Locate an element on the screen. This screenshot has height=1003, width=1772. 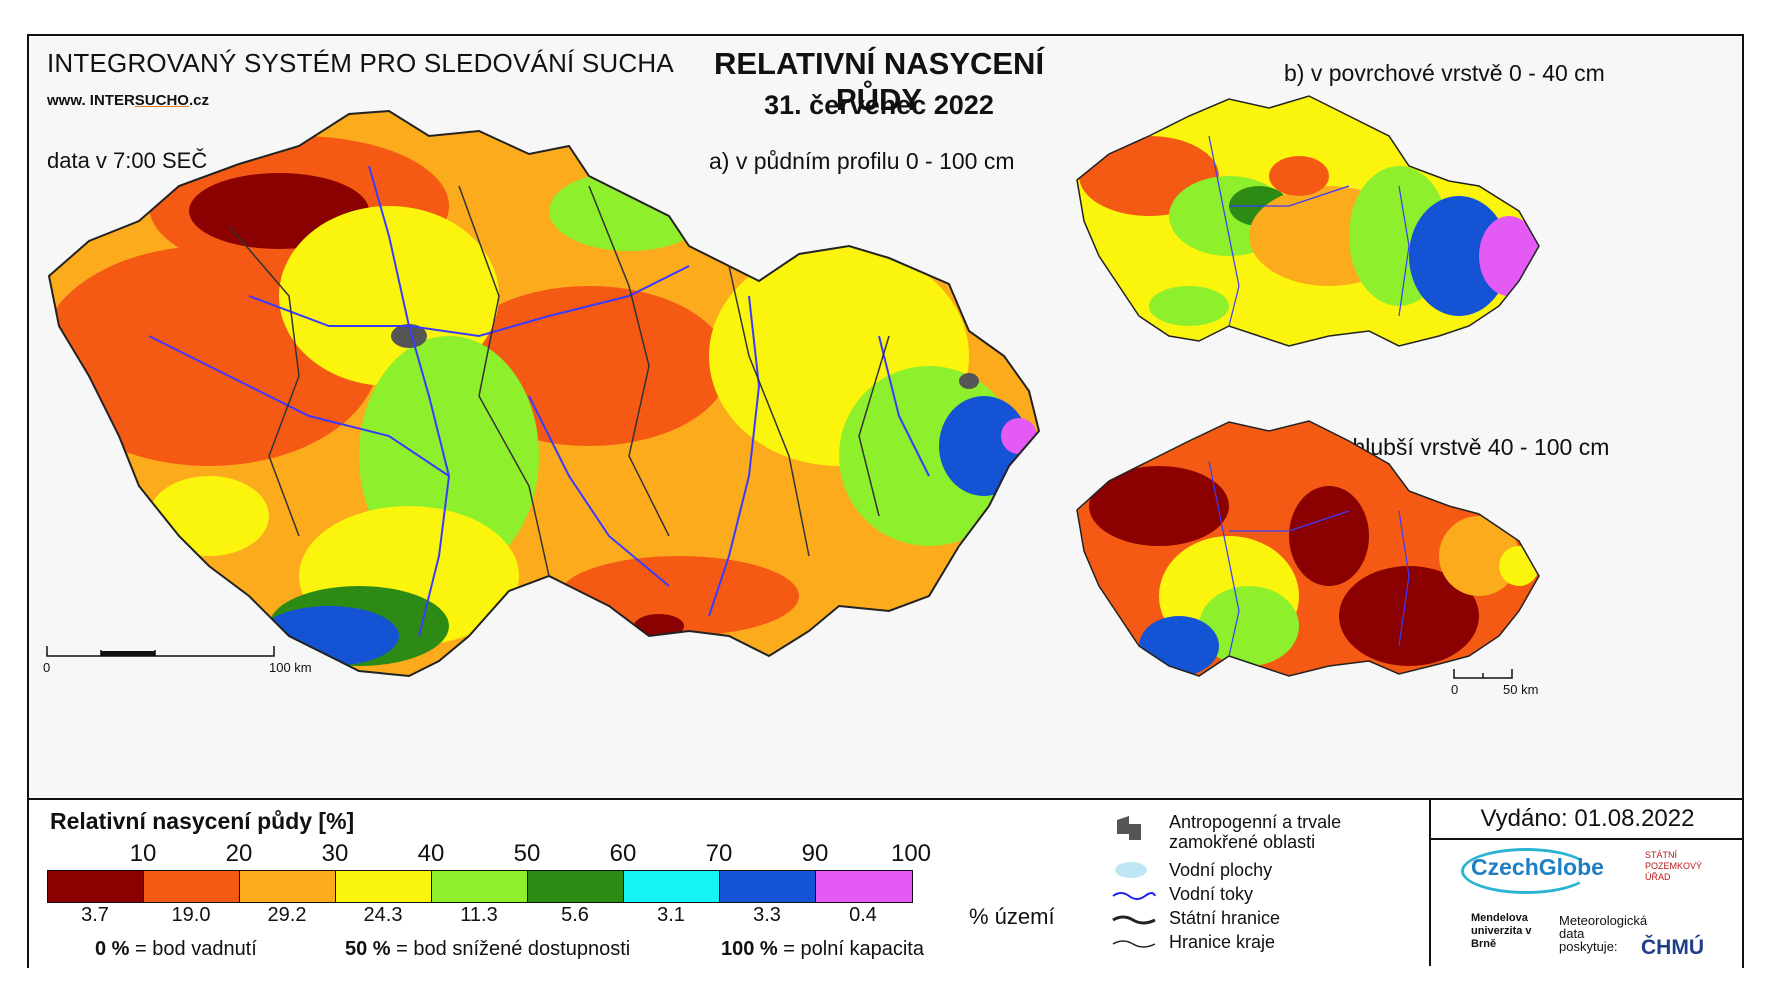
data-time: data v 7:00 SEČ is located at coordinates (127, 160).